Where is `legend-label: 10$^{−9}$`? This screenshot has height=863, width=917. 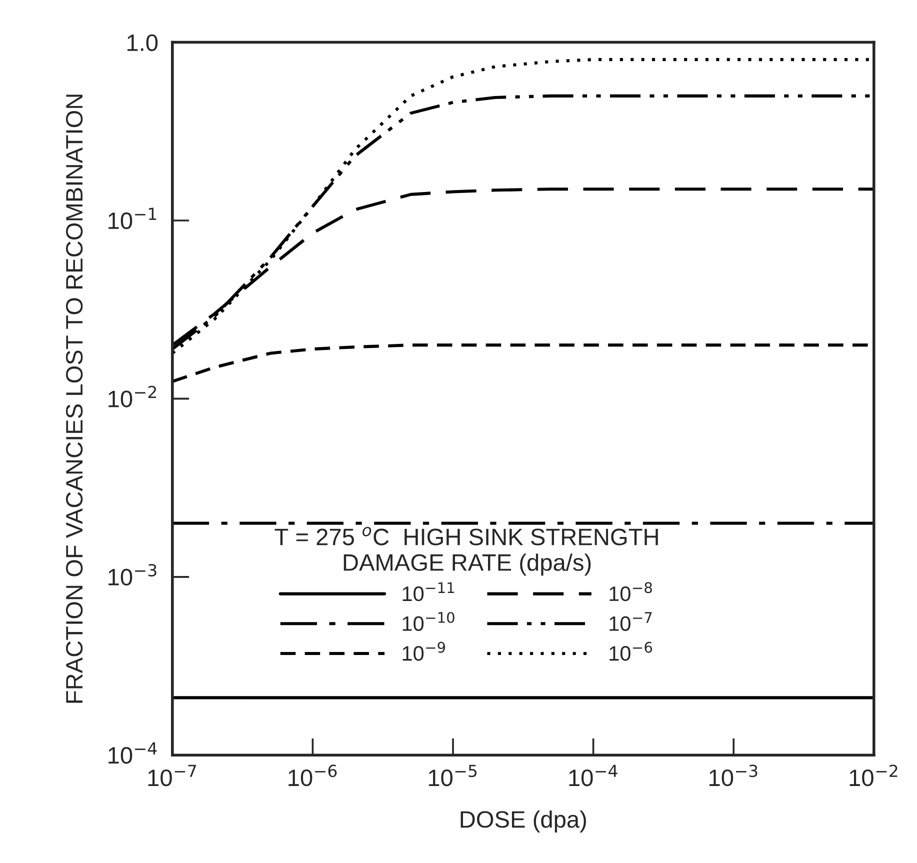 legend-label: 10$^{−9}$ is located at coordinates (424, 651).